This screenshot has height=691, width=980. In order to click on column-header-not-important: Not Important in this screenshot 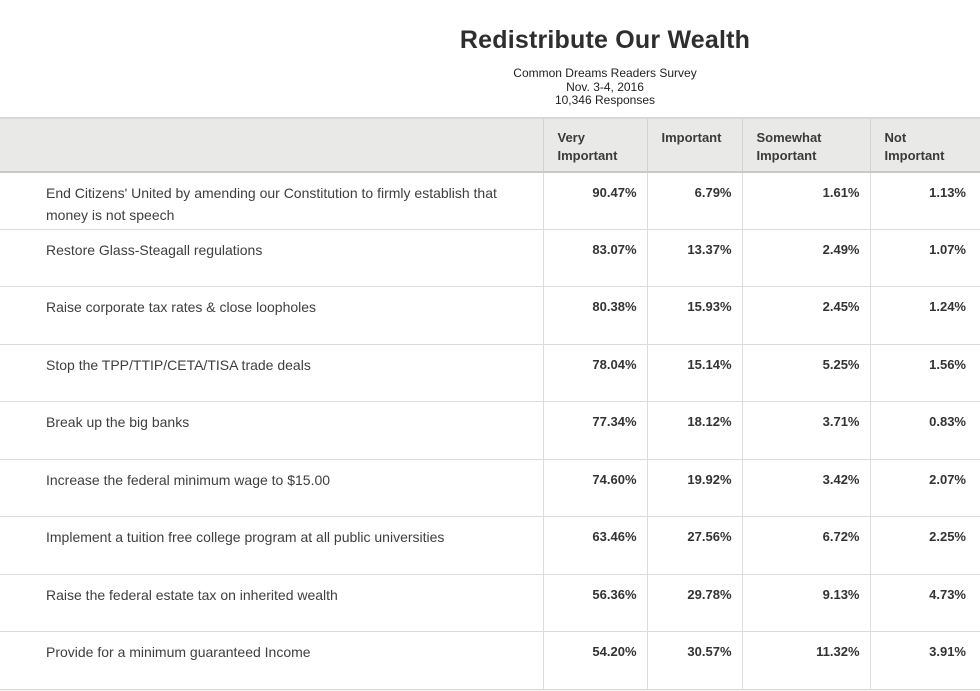, I will do `click(924, 144)`.